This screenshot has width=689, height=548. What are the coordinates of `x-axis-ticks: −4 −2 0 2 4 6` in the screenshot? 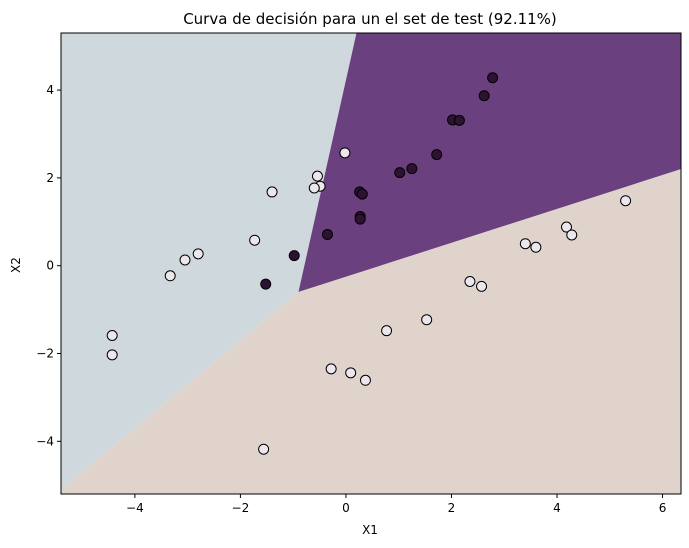 It's located at (396, 504).